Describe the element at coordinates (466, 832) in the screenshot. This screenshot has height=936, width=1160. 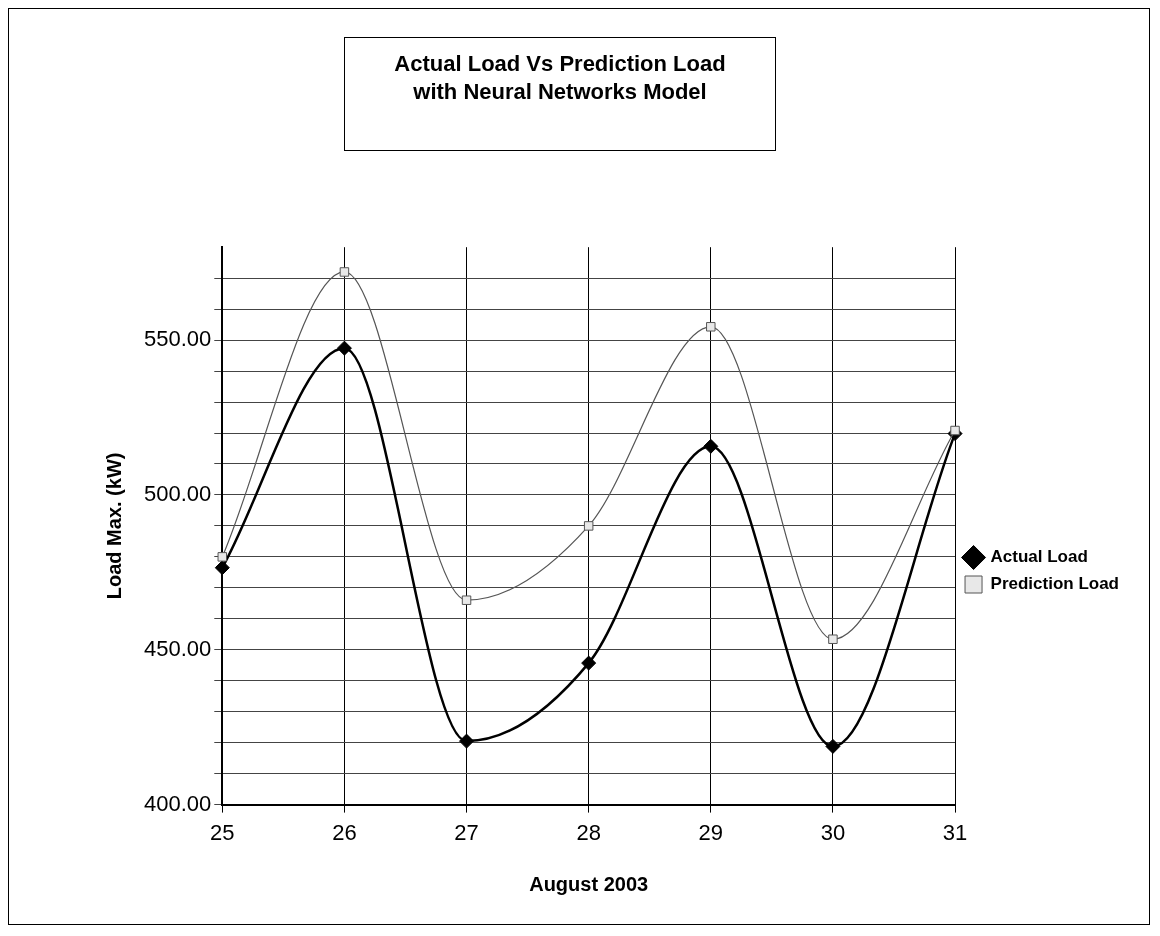
I see `x-tick-label: 27` at that location.